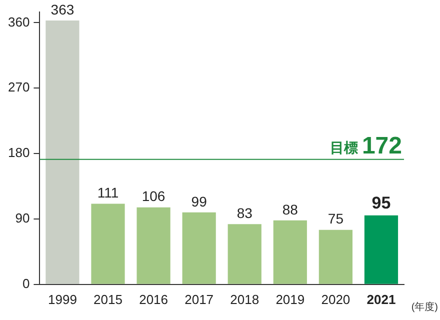 The image size is (440, 320). What do you see at coordinates (381, 299) in the screenshot?
I see `x-tick-label: 2021` at bounding box center [381, 299].